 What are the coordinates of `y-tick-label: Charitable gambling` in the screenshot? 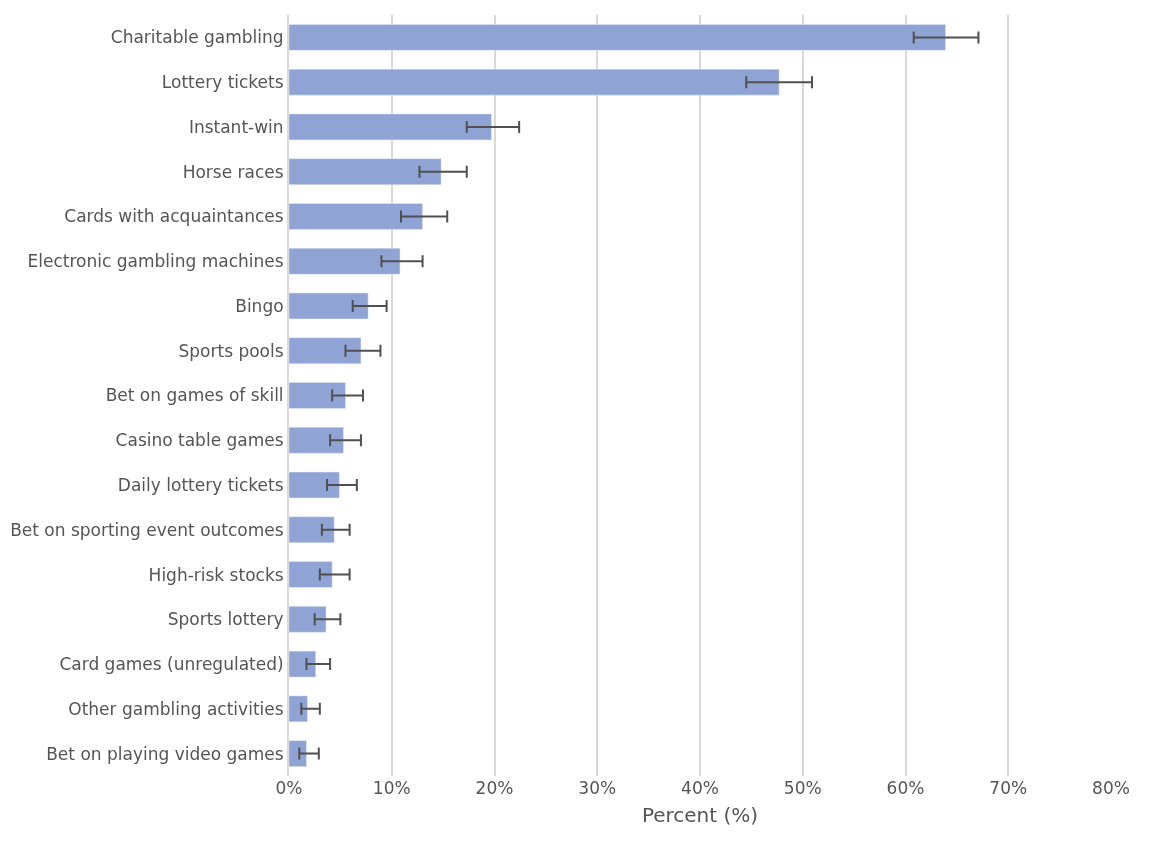 It's located at (197, 37).